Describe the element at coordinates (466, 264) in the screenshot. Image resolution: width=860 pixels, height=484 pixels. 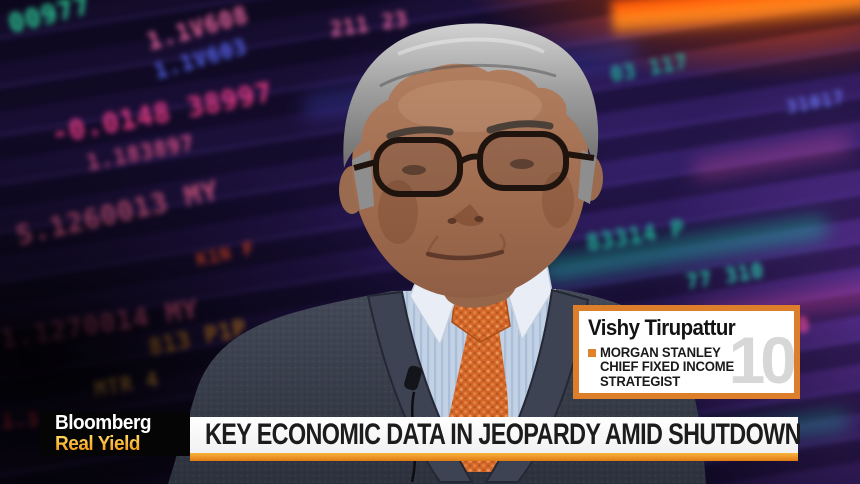
I see `lower-lip` at that location.